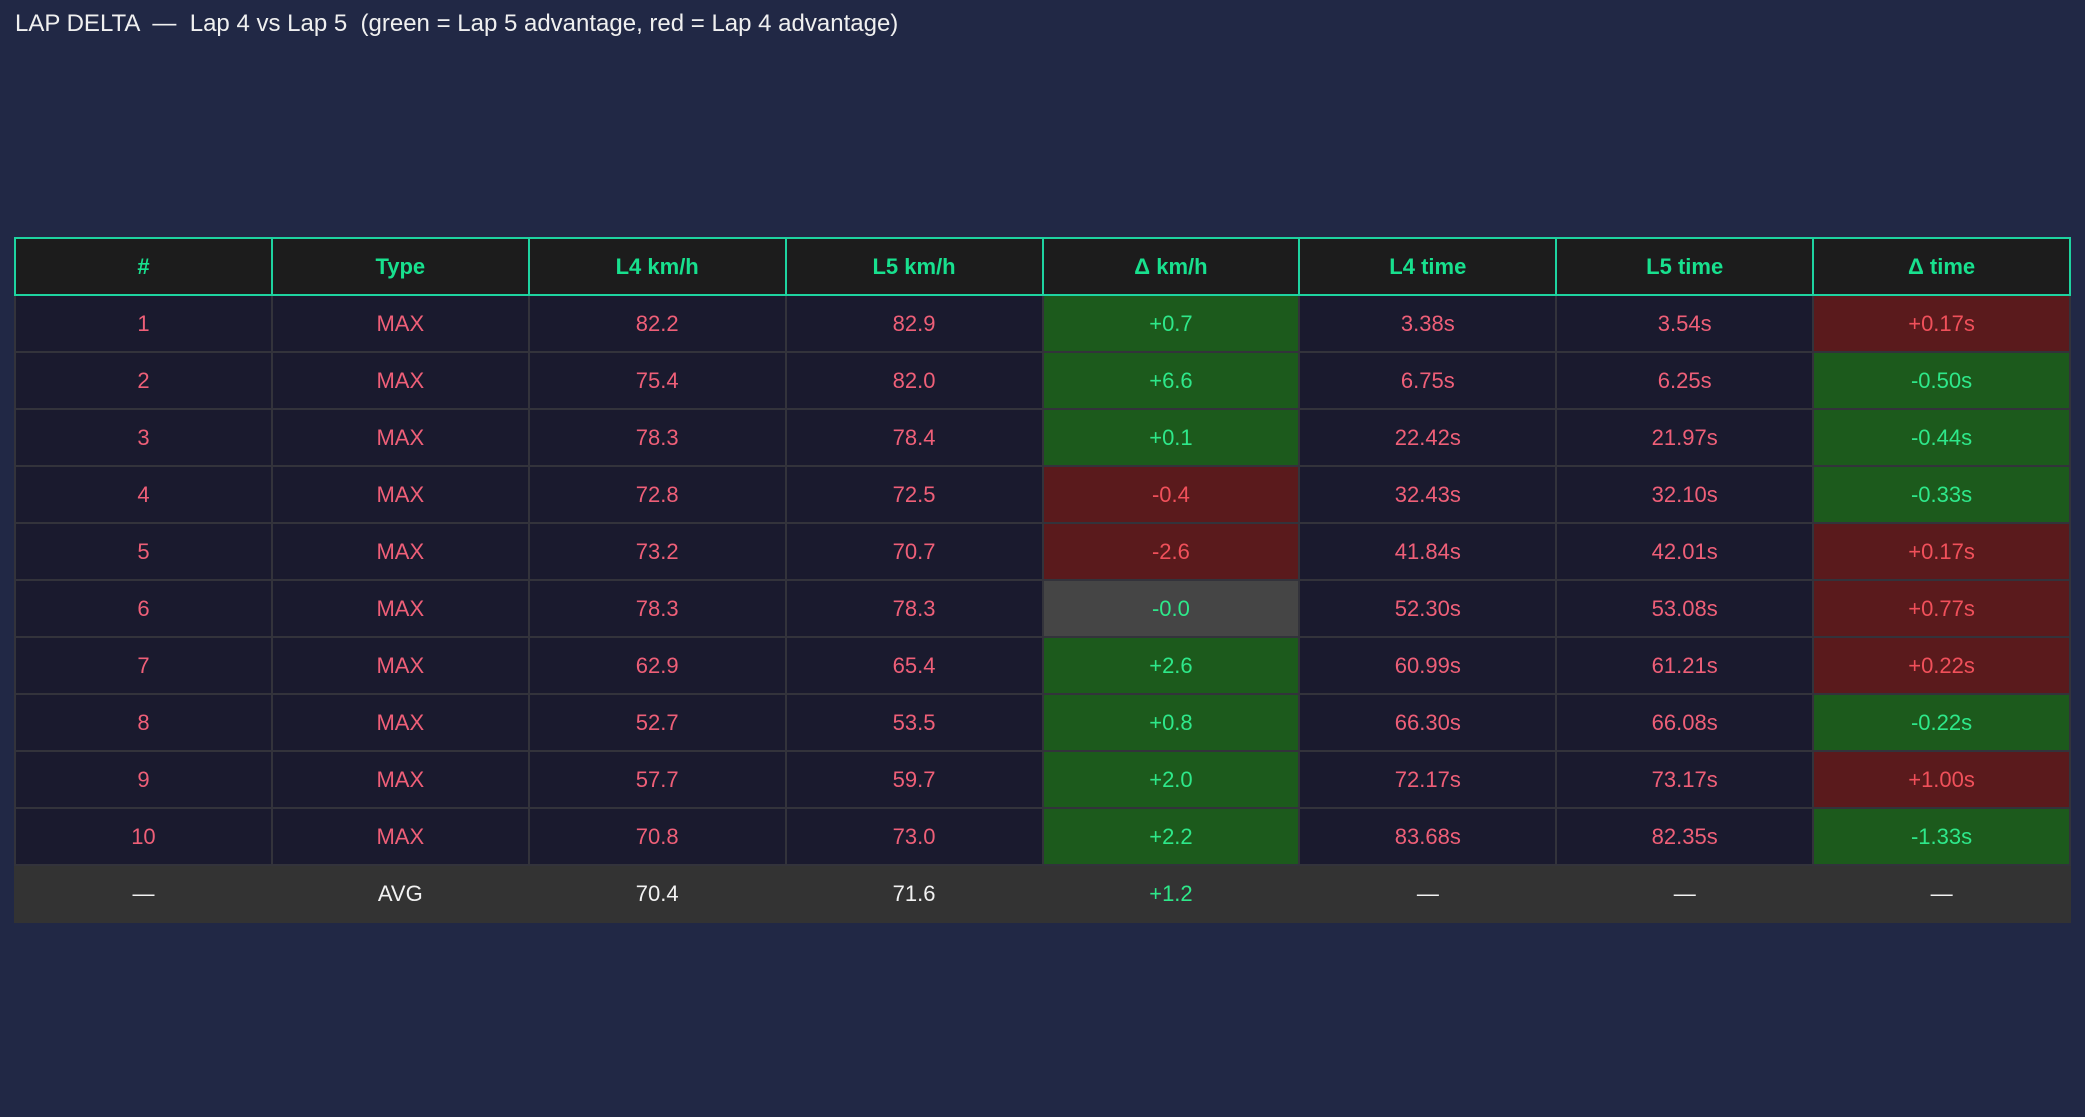  I want to click on header-delta-speed: Δ km/h, so click(1171, 266).